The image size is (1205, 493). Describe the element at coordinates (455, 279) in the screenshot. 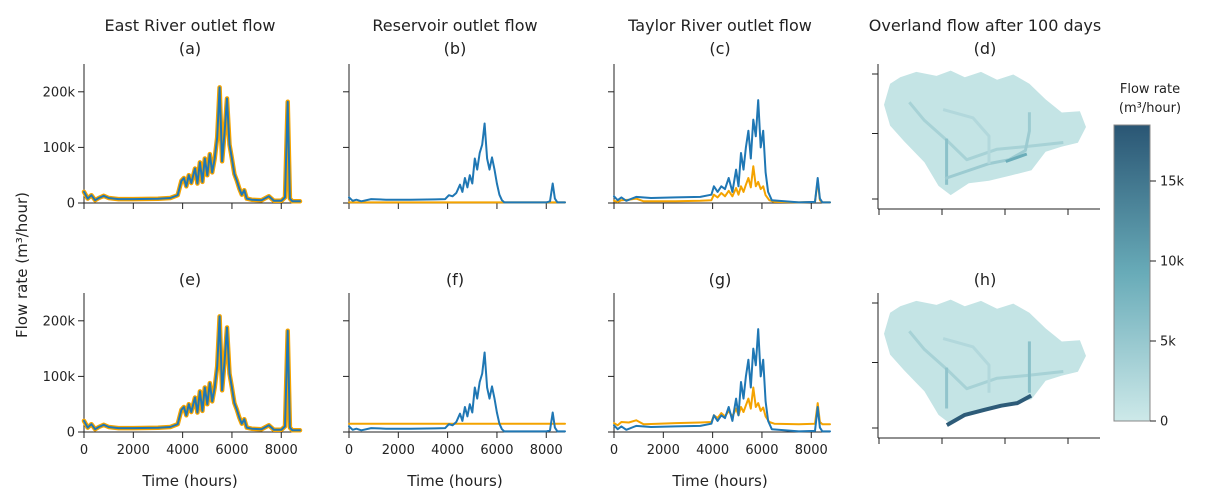

I see `panel-label-f: (f)` at that location.